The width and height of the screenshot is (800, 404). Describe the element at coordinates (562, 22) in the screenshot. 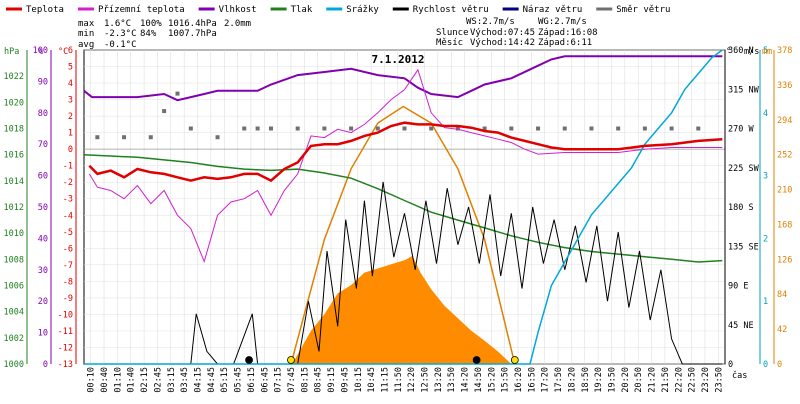

I see `stat-wg: WG:2.7m/s` at that location.